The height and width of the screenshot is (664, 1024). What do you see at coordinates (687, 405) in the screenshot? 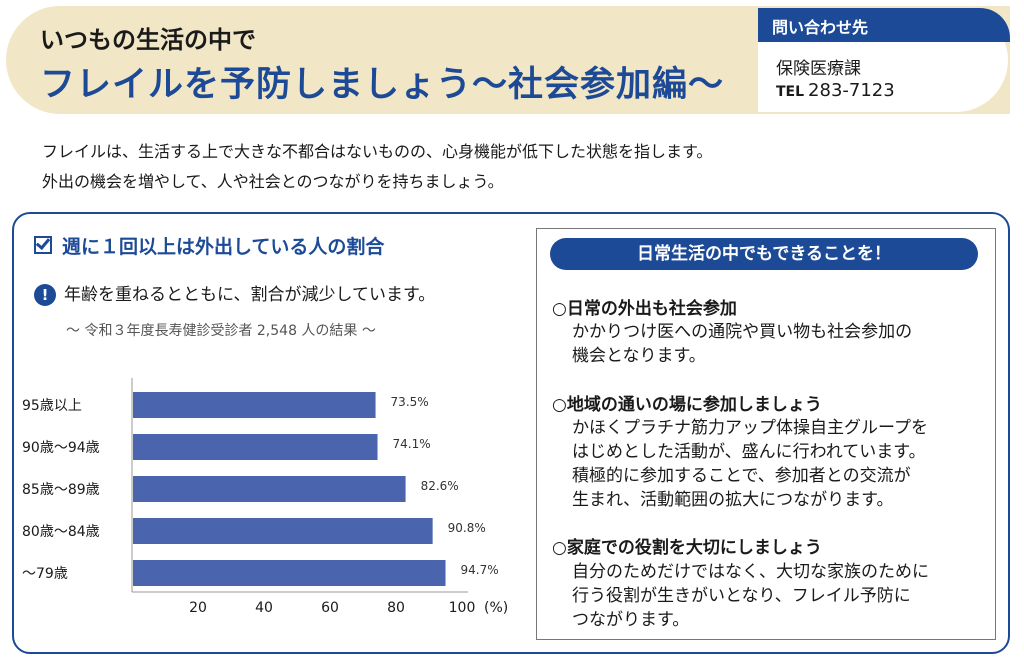
I see `tip-2-title: ○地域の通いの場に参加しましょう` at bounding box center [687, 405].